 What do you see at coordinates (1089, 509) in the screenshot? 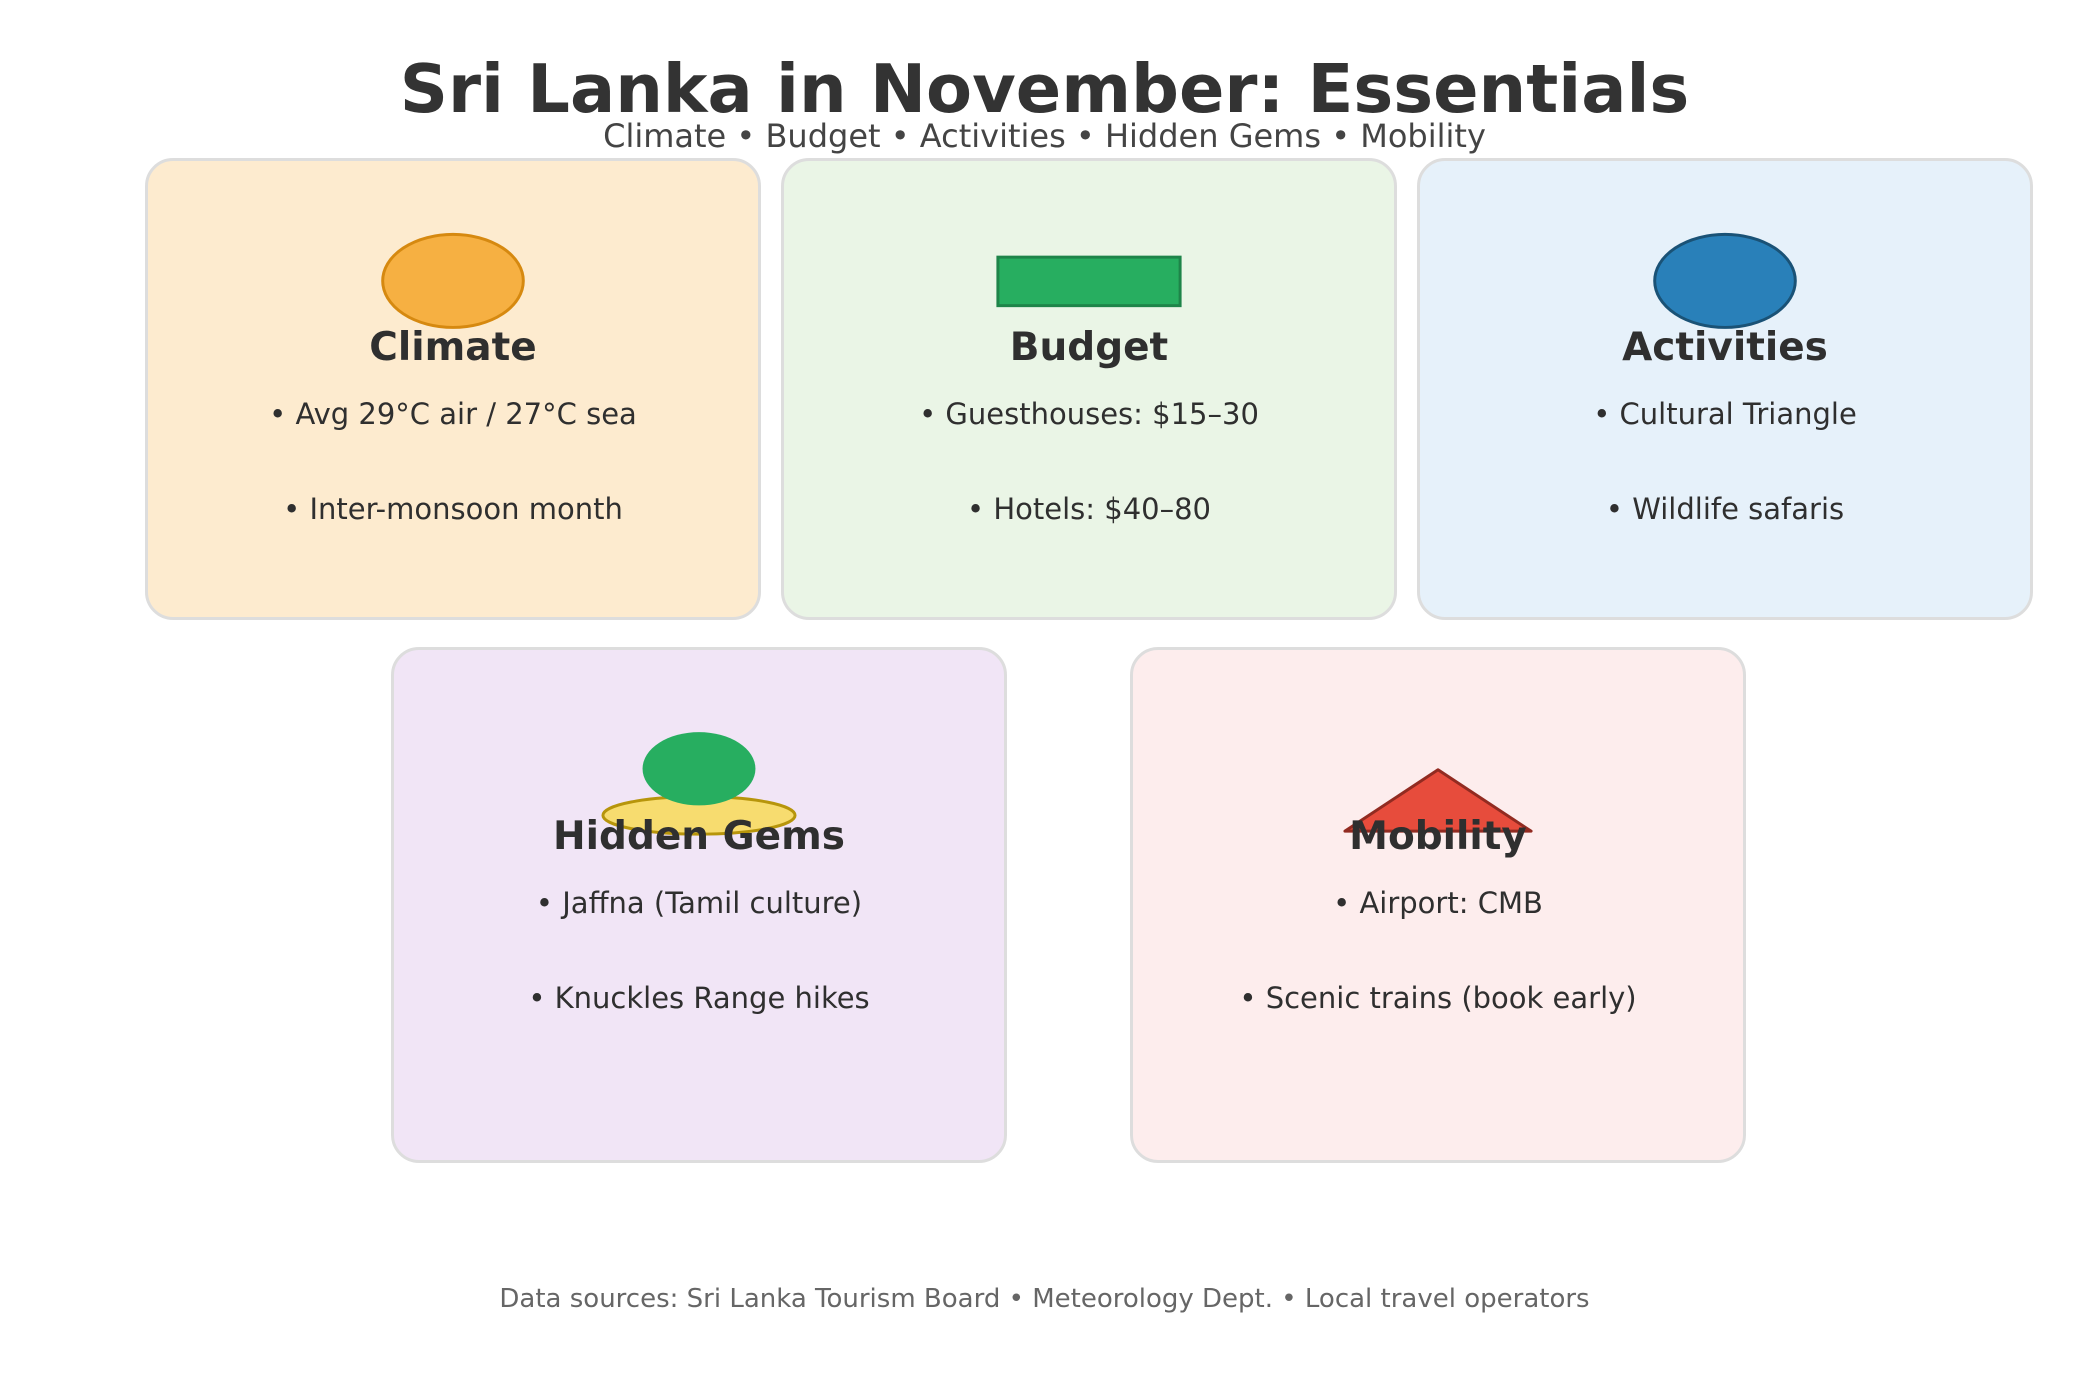
I see `card-item: • Hotels: $40–80` at bounding box center [1089, 509].